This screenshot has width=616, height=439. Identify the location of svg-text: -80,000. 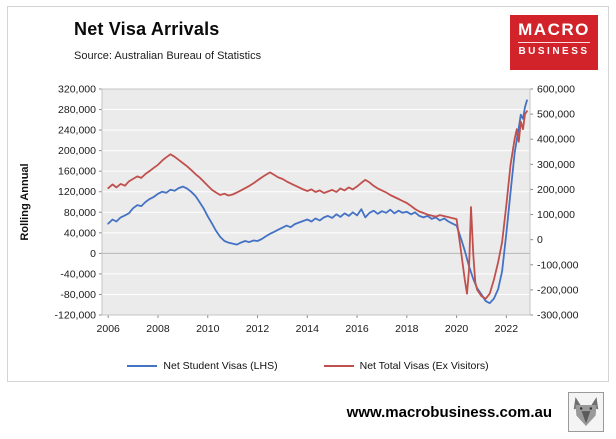
(78, 295).